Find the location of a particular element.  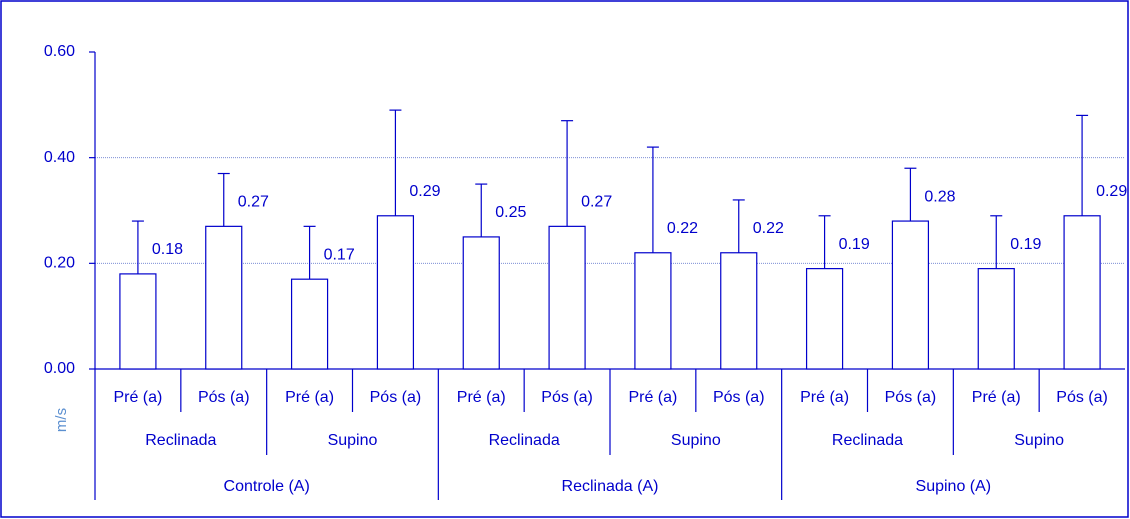

y-tick-label: 0.20 is located at coordinates (59, 263).